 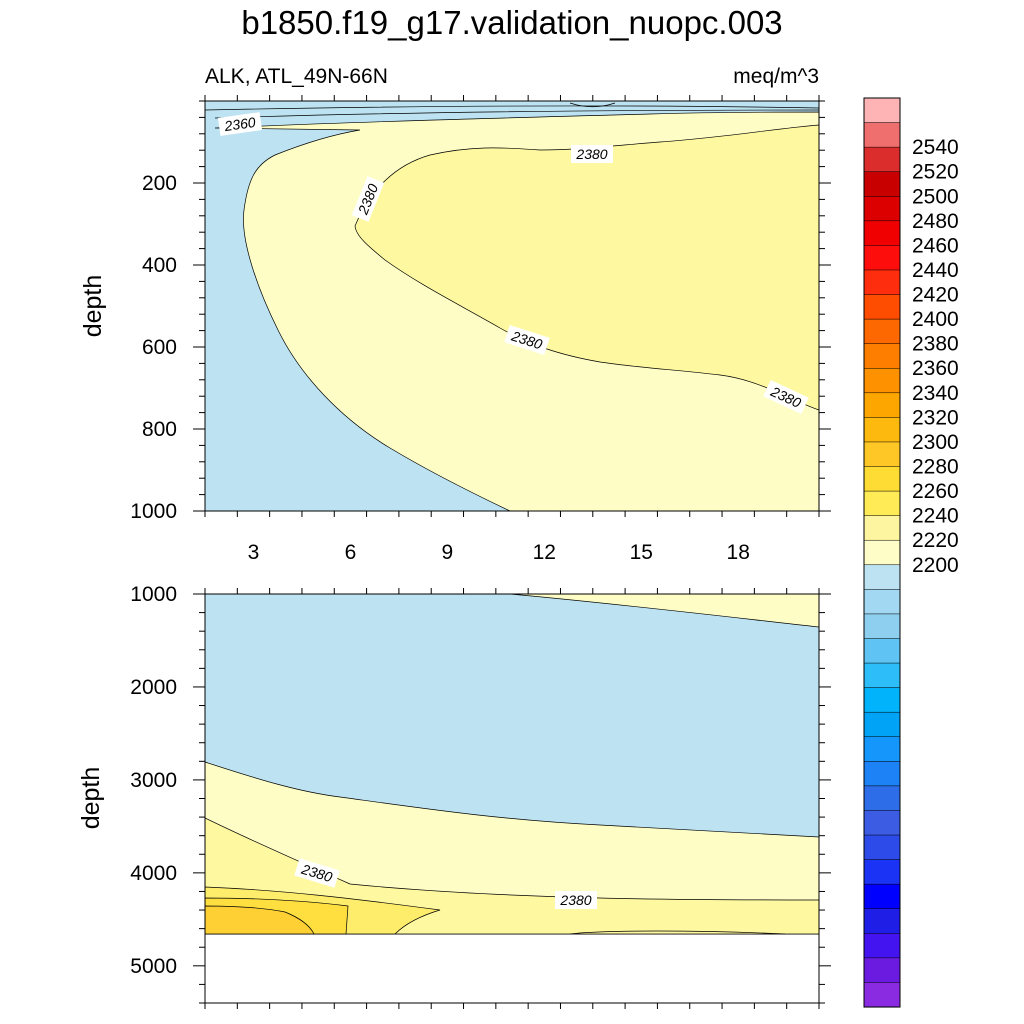 What do you see at coordinates (935, 147) in the screenshot?
I see `colorbar-tick-label: 2540` at bounding box center [935, 147].